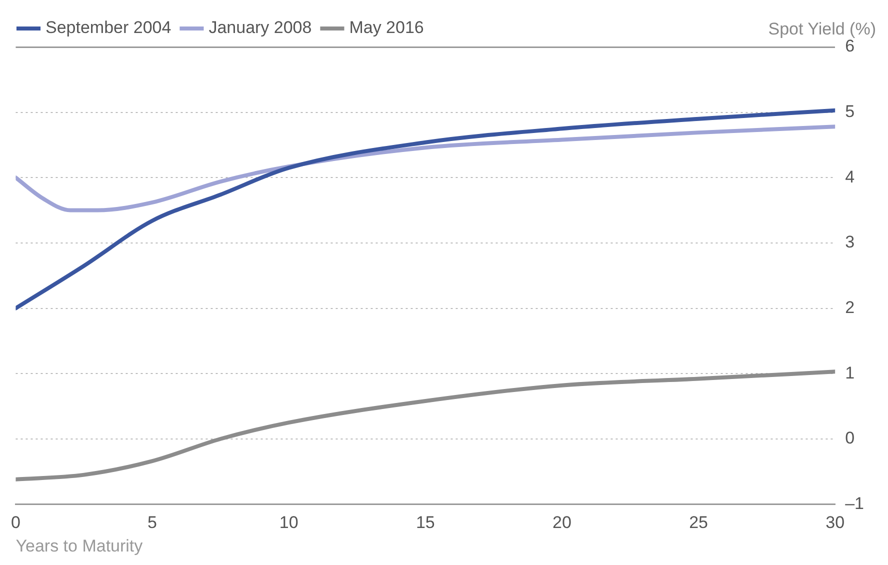  What do you see at coordinates (15, 522) in the screenshot?
I see `x-tick-label: 0` at bounding box center [15, 522].